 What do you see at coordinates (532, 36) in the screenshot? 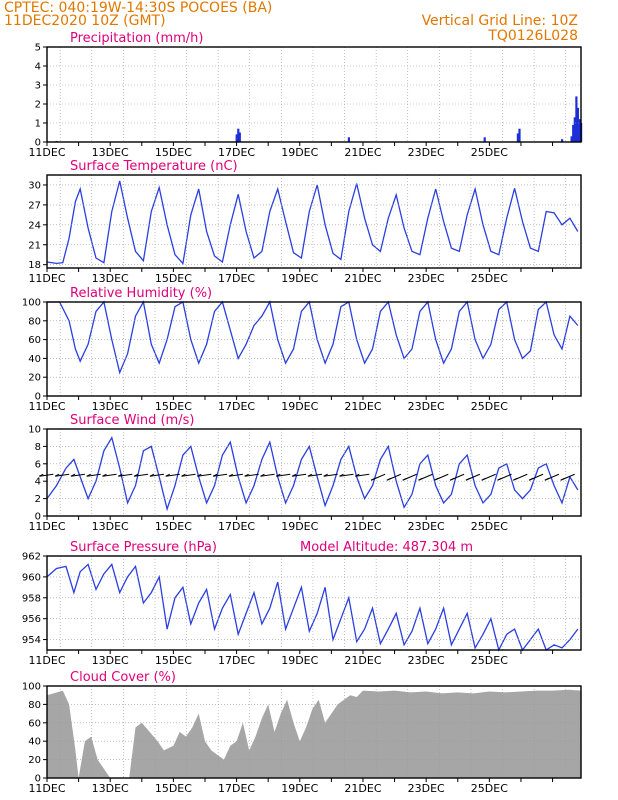
I see `header-model-code: TQ0126L028` at bounding box center [532, 36].